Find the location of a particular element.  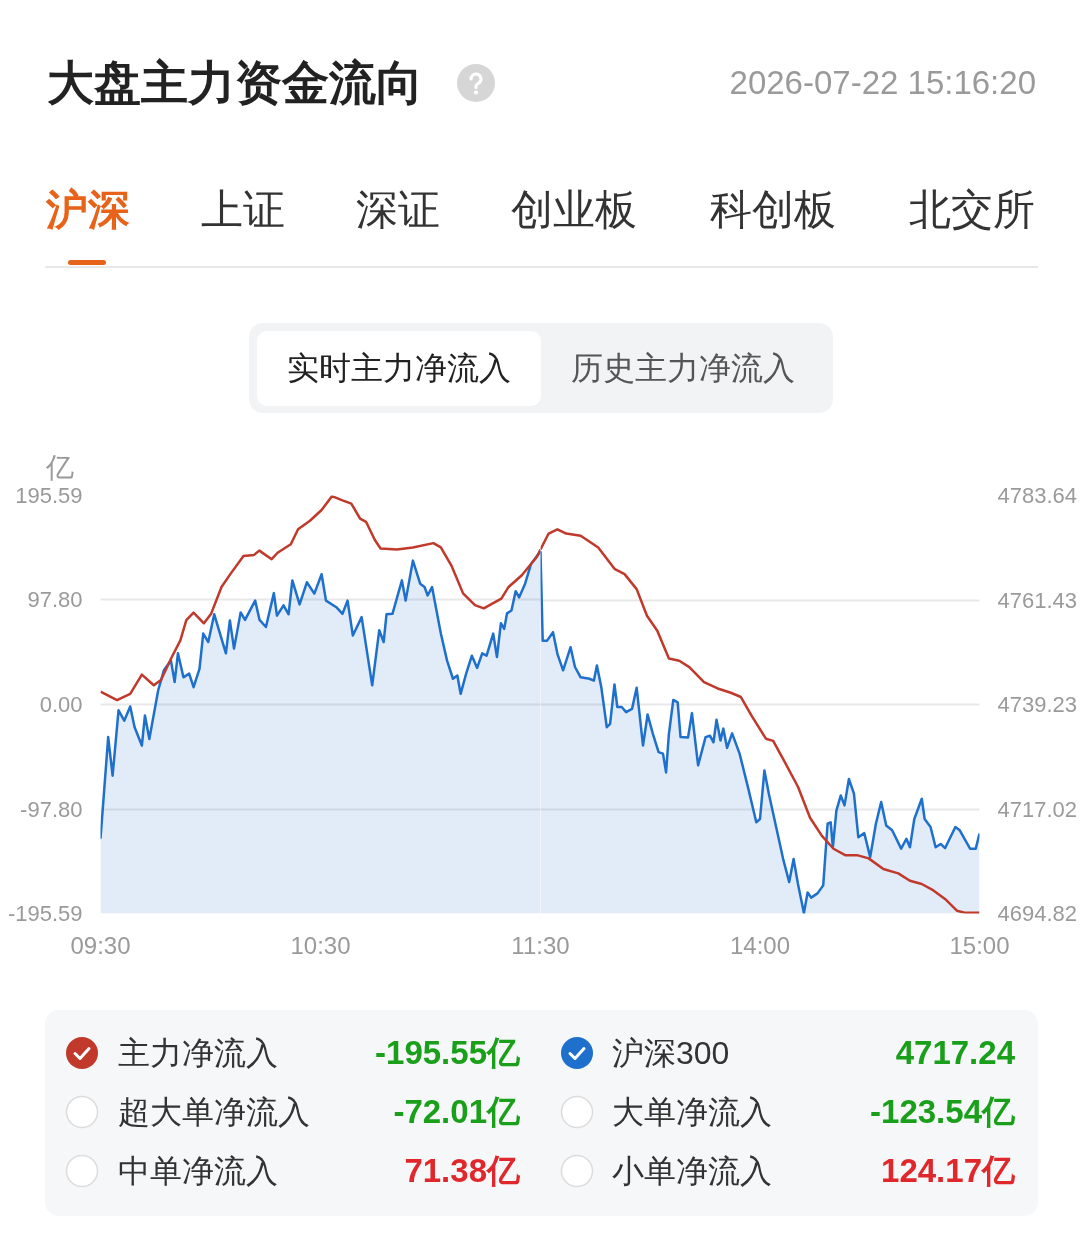

y-axis-title: 亿 is located at coordinates (59, 467).